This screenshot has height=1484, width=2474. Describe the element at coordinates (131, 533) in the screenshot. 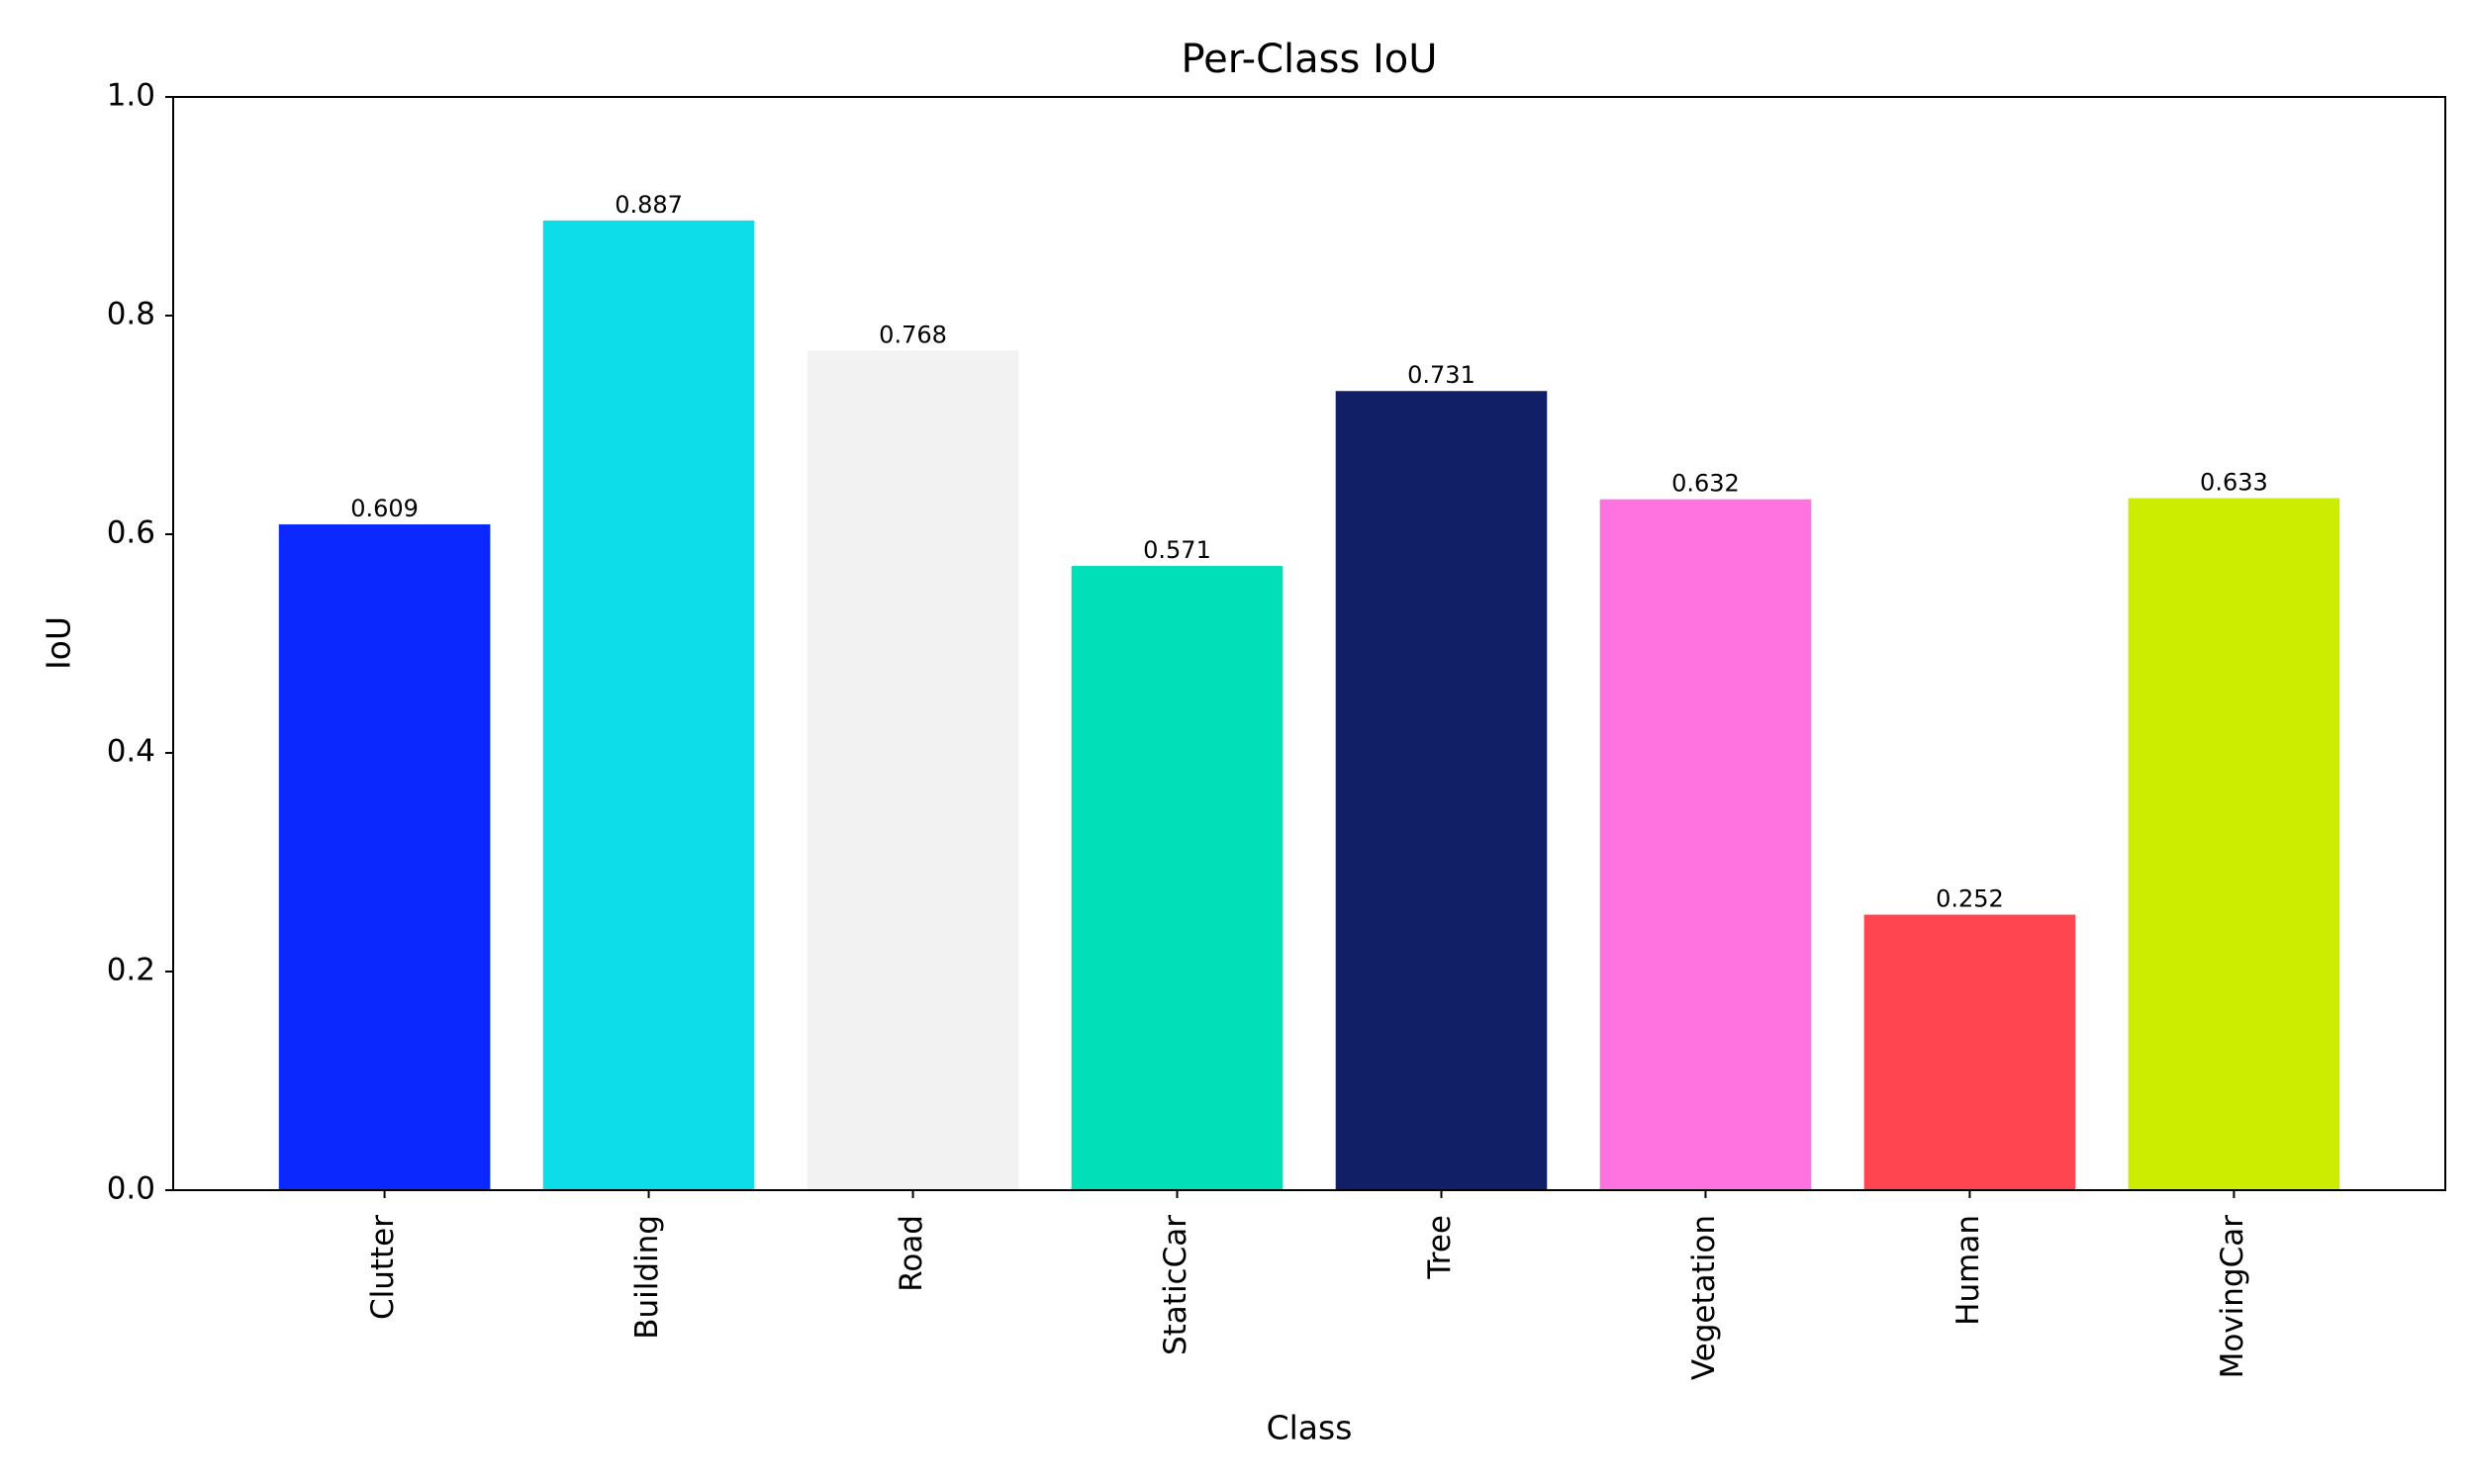

I see `y-tick-label: 0.6` at that location.